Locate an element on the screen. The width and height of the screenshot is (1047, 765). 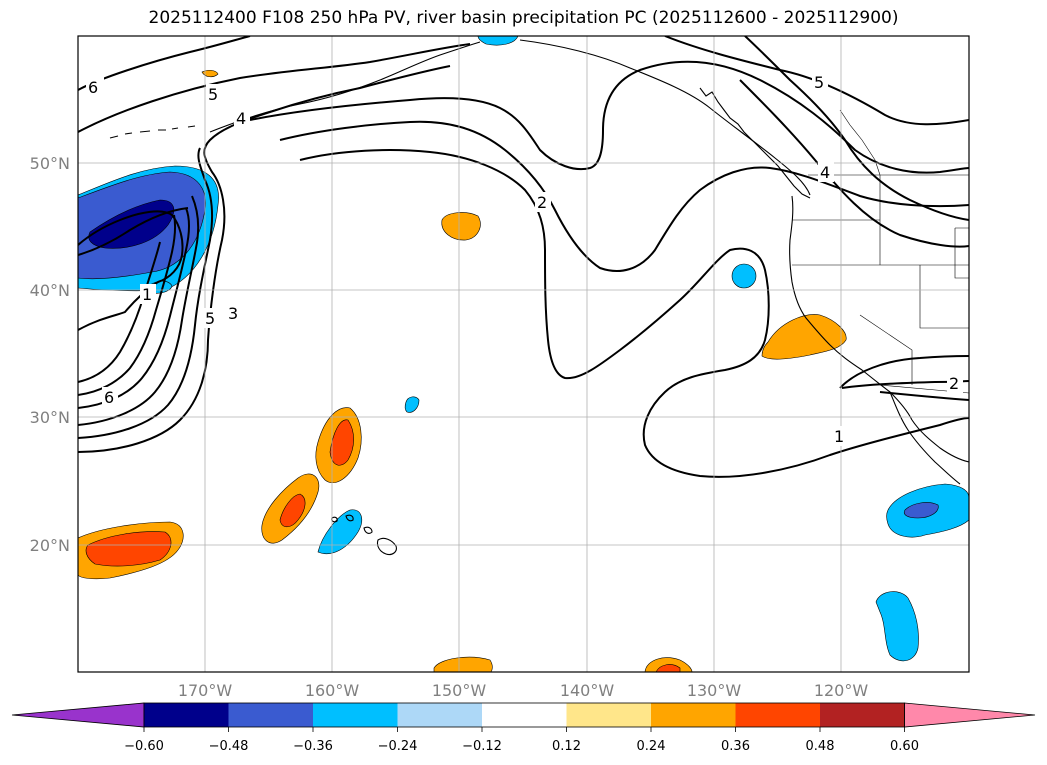
contour-label-2-east: 2 is located at coordinates (954, 383).